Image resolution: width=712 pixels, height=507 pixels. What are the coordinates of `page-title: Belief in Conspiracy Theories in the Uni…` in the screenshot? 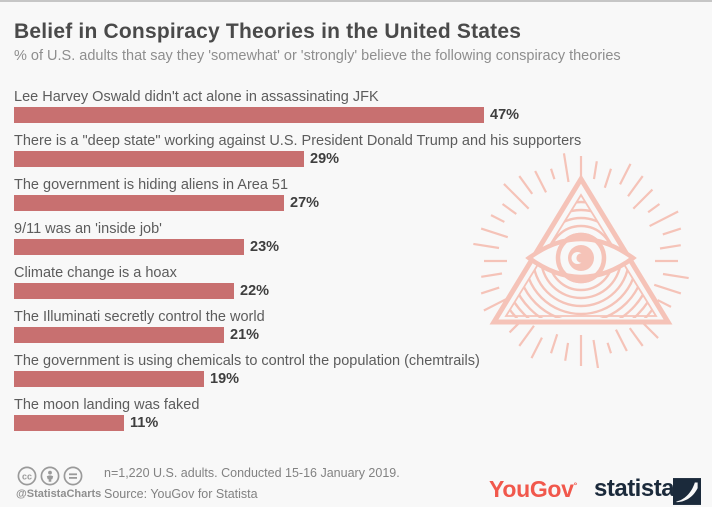 It's located at (268, 31).